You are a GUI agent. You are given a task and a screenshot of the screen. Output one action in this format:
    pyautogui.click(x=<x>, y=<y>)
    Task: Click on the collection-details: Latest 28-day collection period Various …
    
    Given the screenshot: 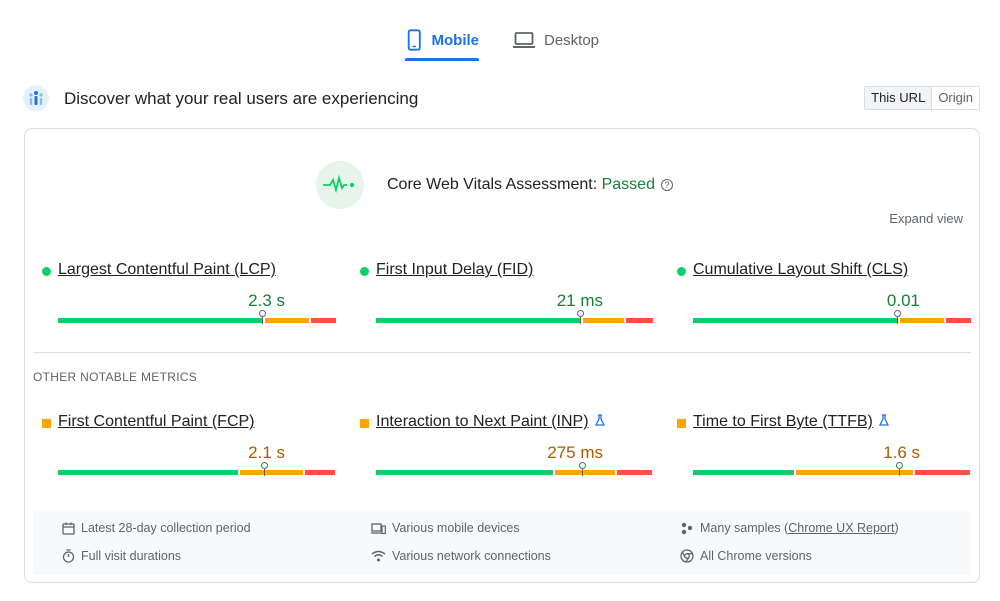 What is the action you would take?
    pyautogui.click(x=502, y=543)
    